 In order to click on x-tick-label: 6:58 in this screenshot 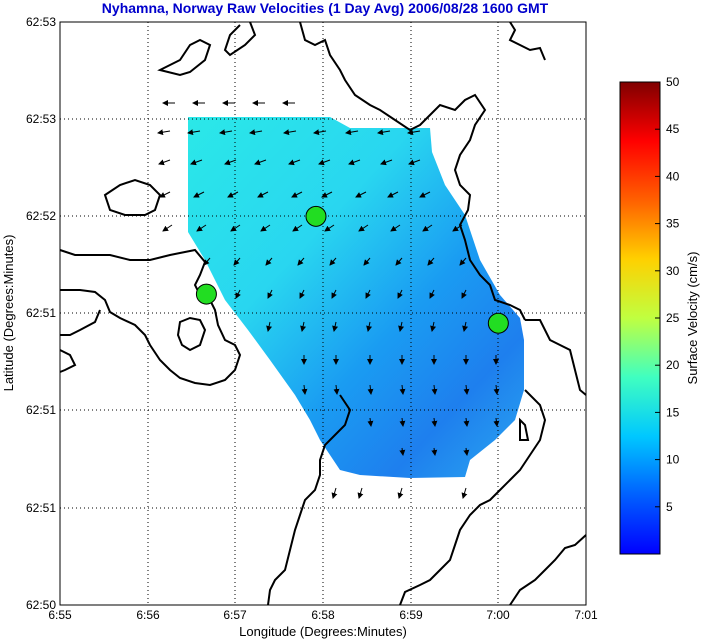, I will do `click(323, 615)`.